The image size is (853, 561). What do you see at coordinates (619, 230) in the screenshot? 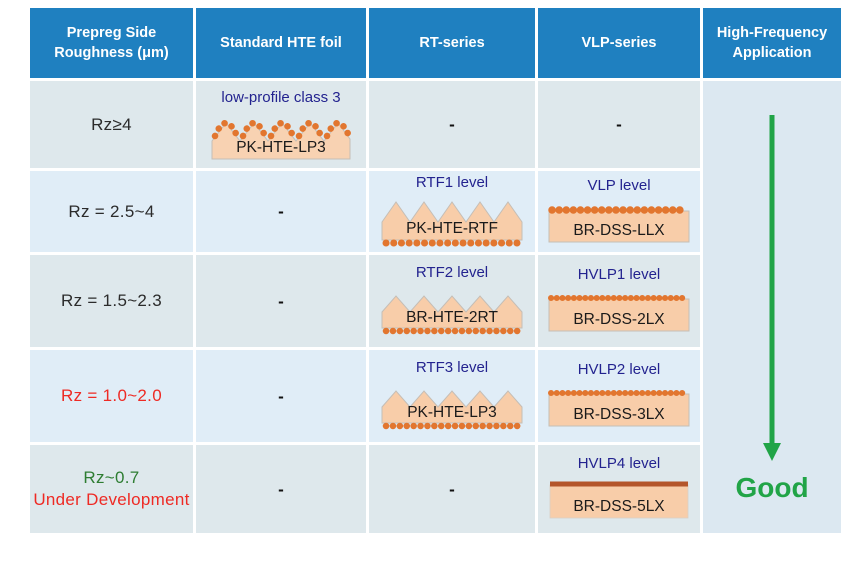
I see `foil-product-name: BR-DSS-LLX` at bounding box center [619, 230].